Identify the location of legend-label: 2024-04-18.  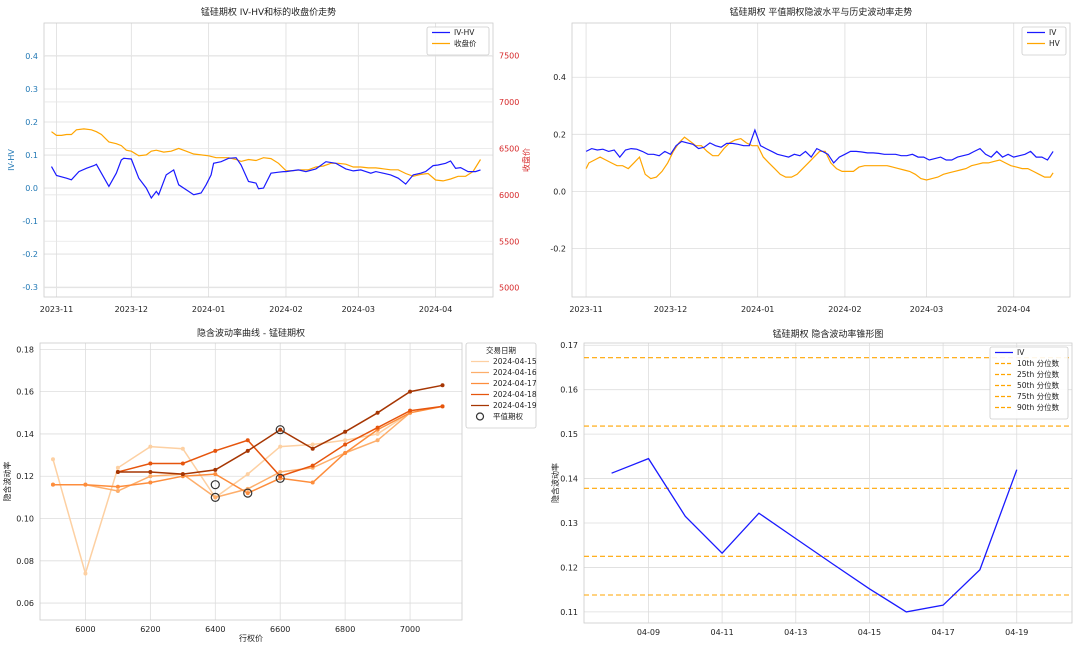
(515, 394).